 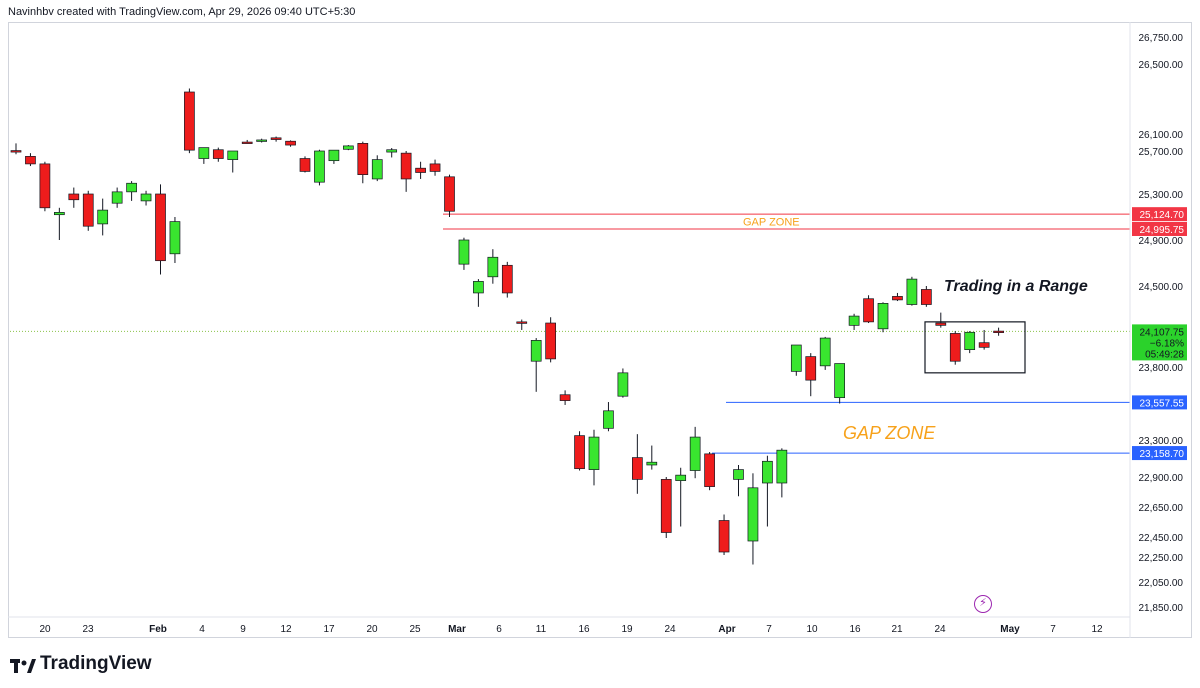 What do you see at coordinates (1161, 508) in the screenshot?
I see `price-tick-label: 22,650.00` at bounding box center [1161, 508].